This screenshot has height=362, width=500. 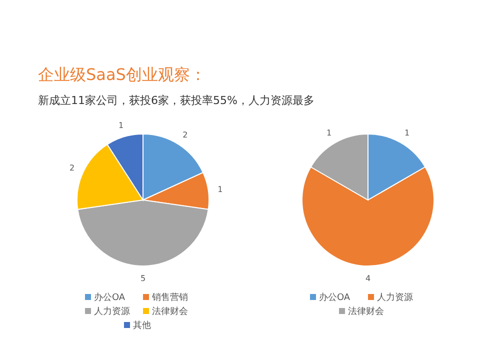 I want to click on legend-label: 销售营销, so click(x=169, y=297).